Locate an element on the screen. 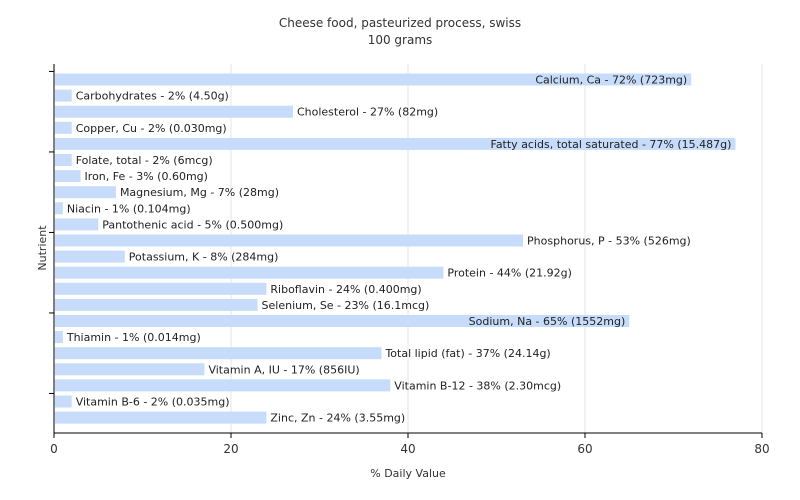  x-tick-label: 60 is located at coordinates (584, 449).